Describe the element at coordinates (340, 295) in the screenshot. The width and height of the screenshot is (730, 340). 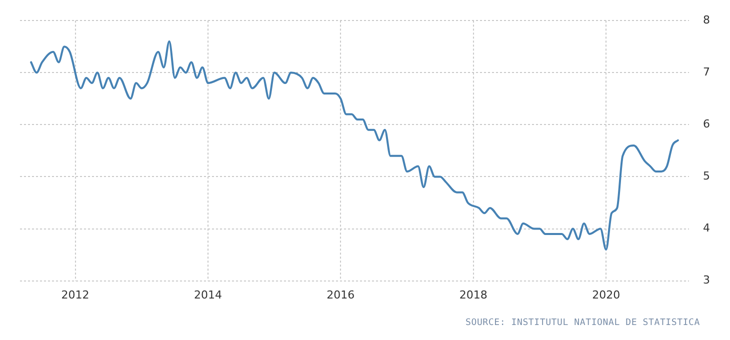
I see `x-tick-label: 2016` at that location.